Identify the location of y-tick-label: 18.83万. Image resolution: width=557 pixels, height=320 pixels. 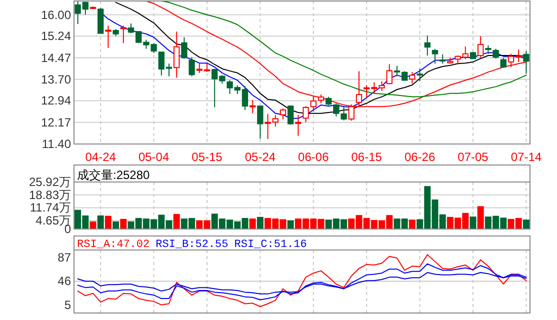
(49, 195).